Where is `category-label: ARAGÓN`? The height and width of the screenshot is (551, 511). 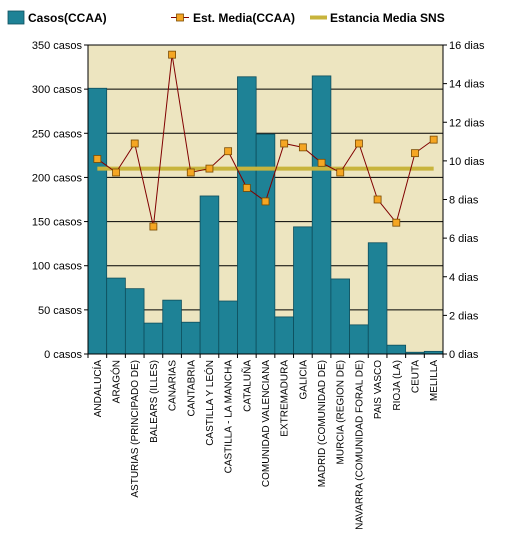 category-label: ARAGÓN is located at coordinates (116, 381).